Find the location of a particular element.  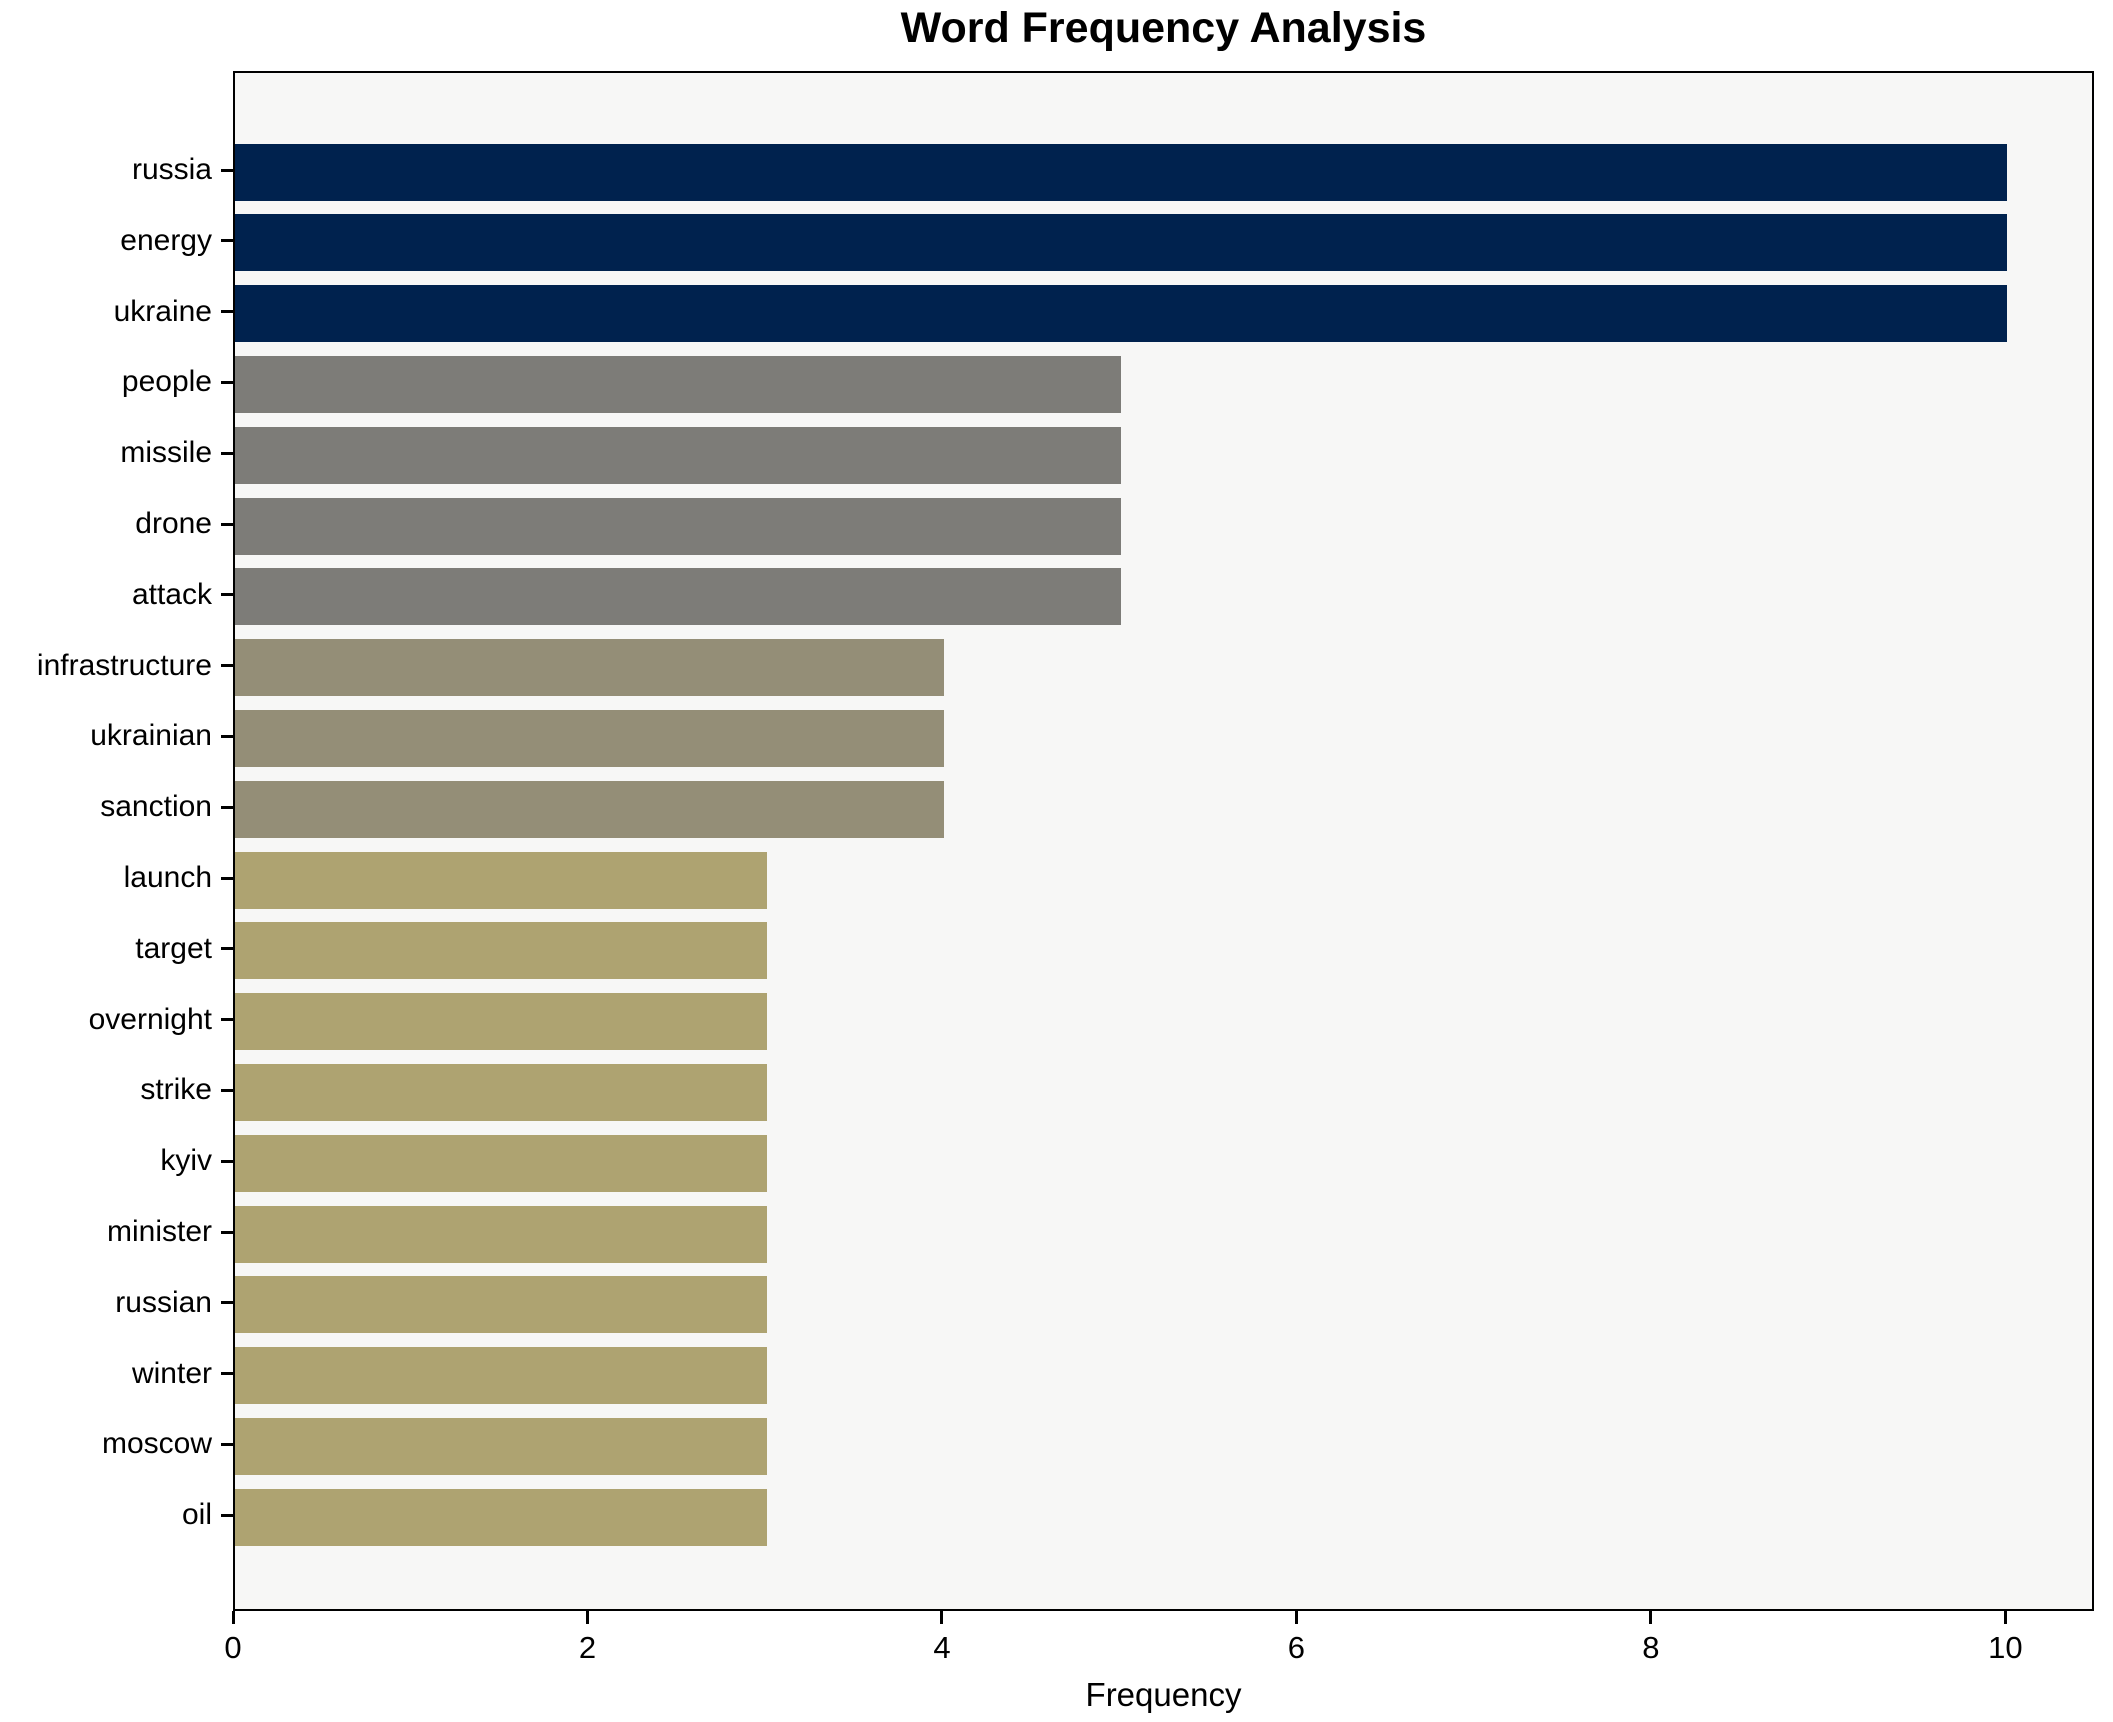

x-tick-label-6: 6 is located at coordinates (1296, 1647).